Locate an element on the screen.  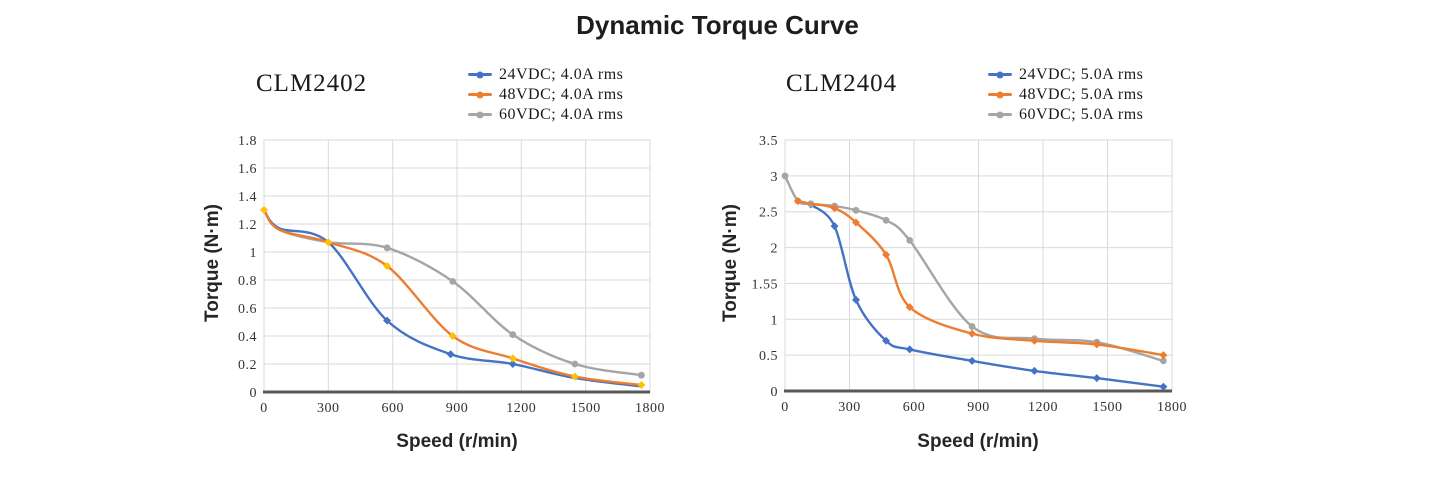
y-tick-label: 0.4 is located at coordinates (247, 337).